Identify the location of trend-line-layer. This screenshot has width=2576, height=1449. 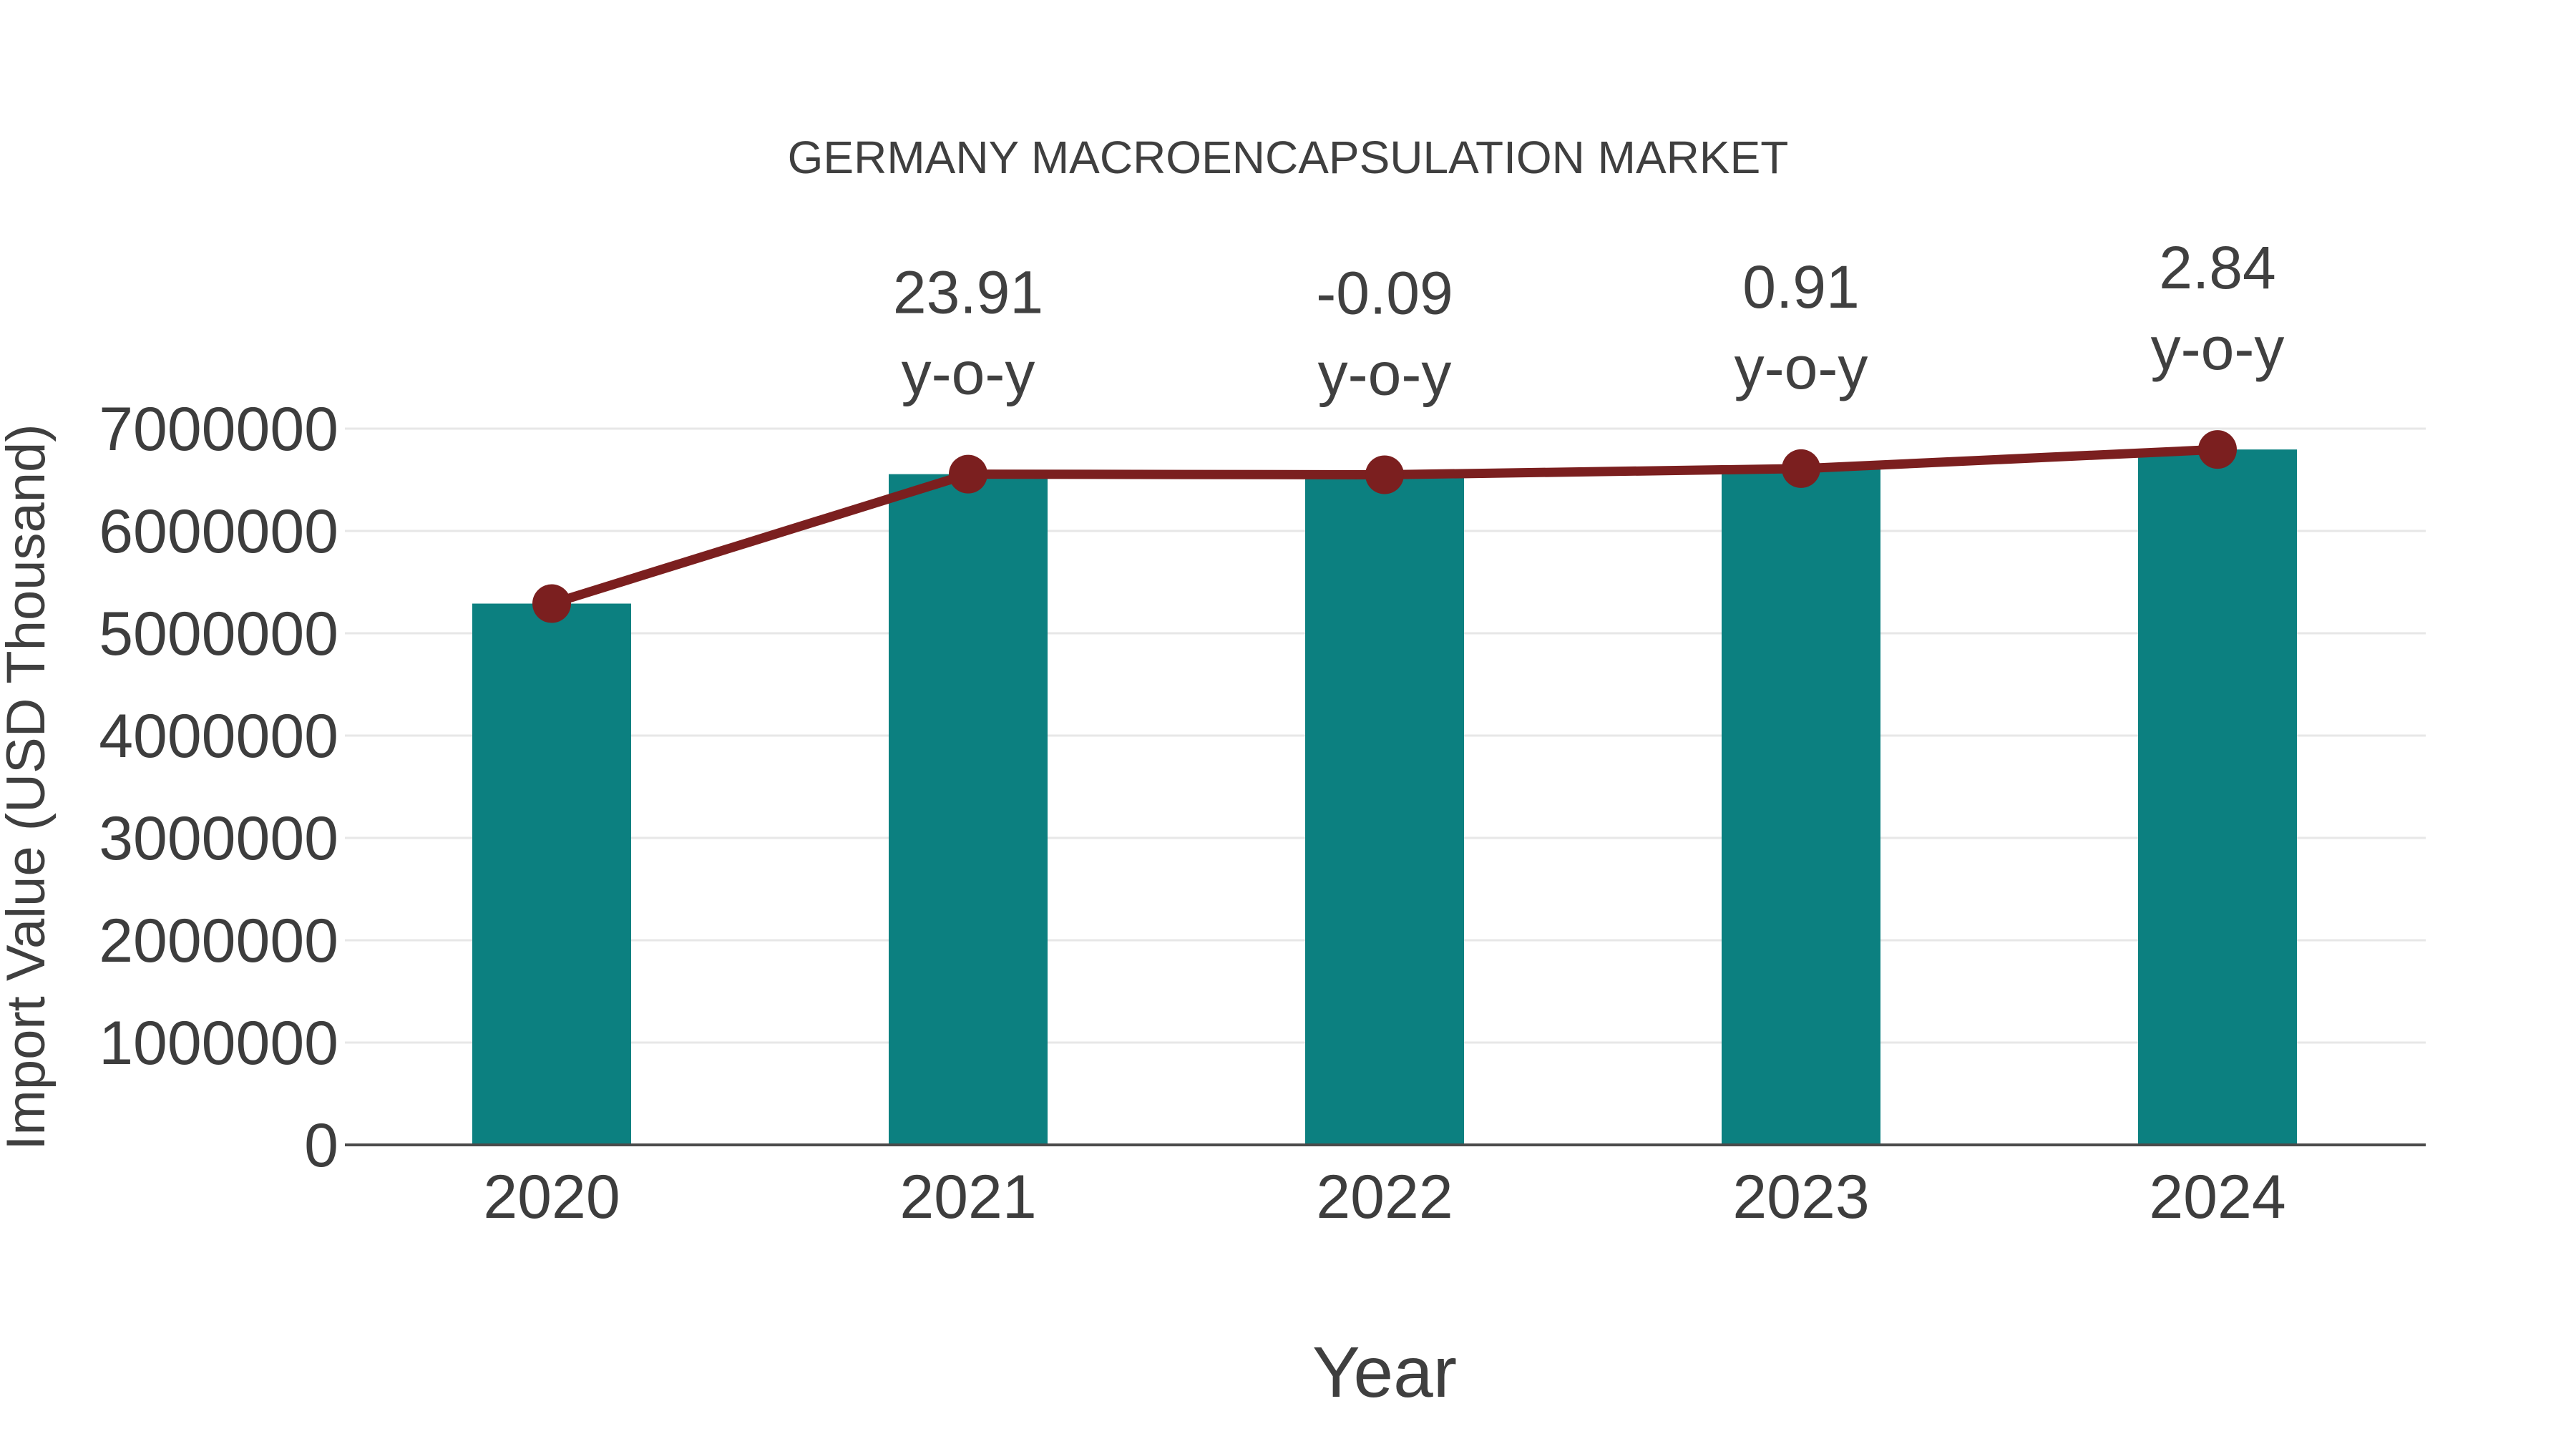
(1384, 526).